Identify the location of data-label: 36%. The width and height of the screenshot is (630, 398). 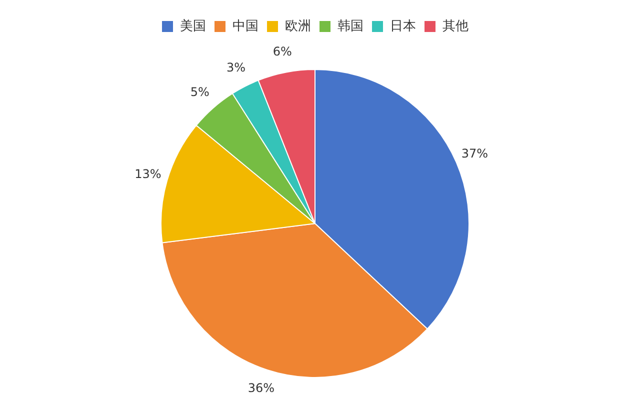
(261, 388).